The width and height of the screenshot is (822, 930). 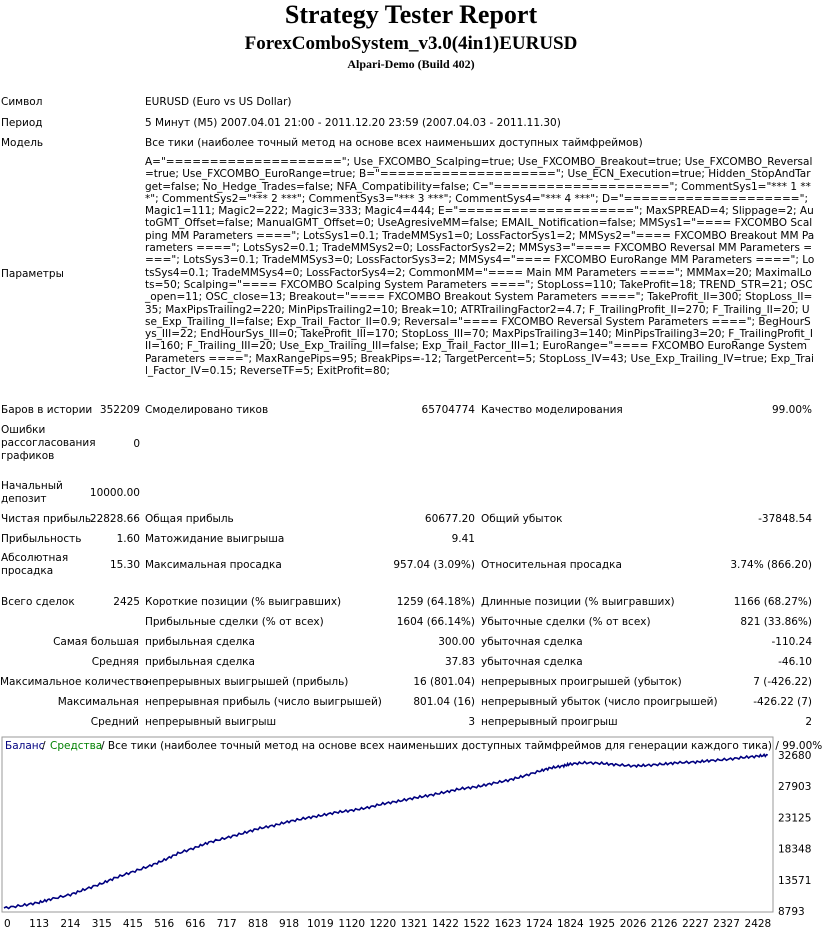 What do you see at coordinates (213, 565) in the screenshot?
I see `maxdd-label: Максимальная просадка` at bounding box center [213, 565].